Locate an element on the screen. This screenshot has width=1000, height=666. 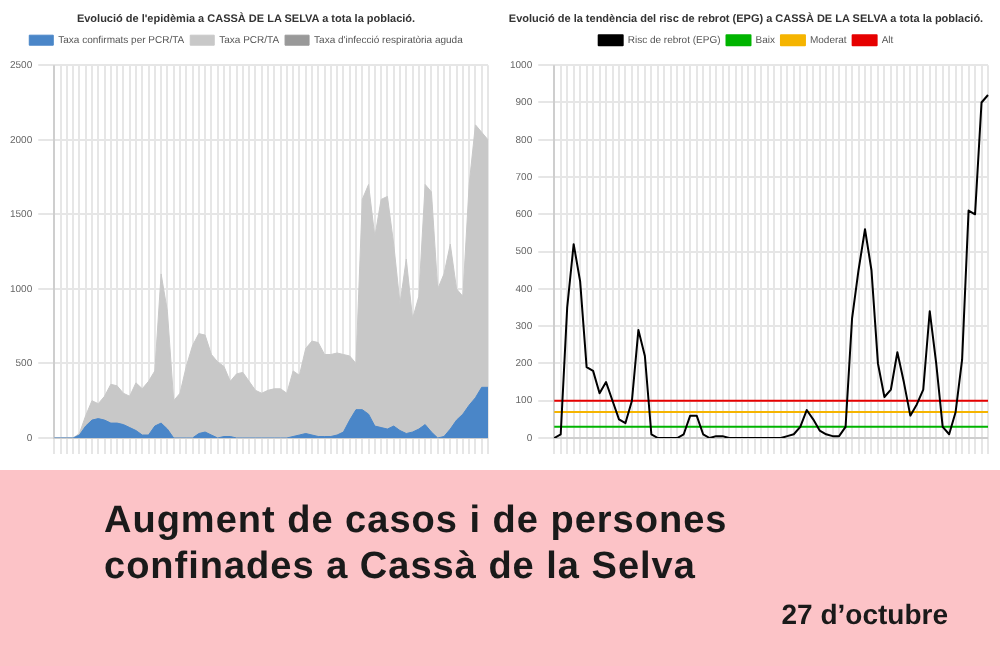
text: Augment de casos i de persones confinades a Cassà de la Selva is located at coordinates (417, 544).